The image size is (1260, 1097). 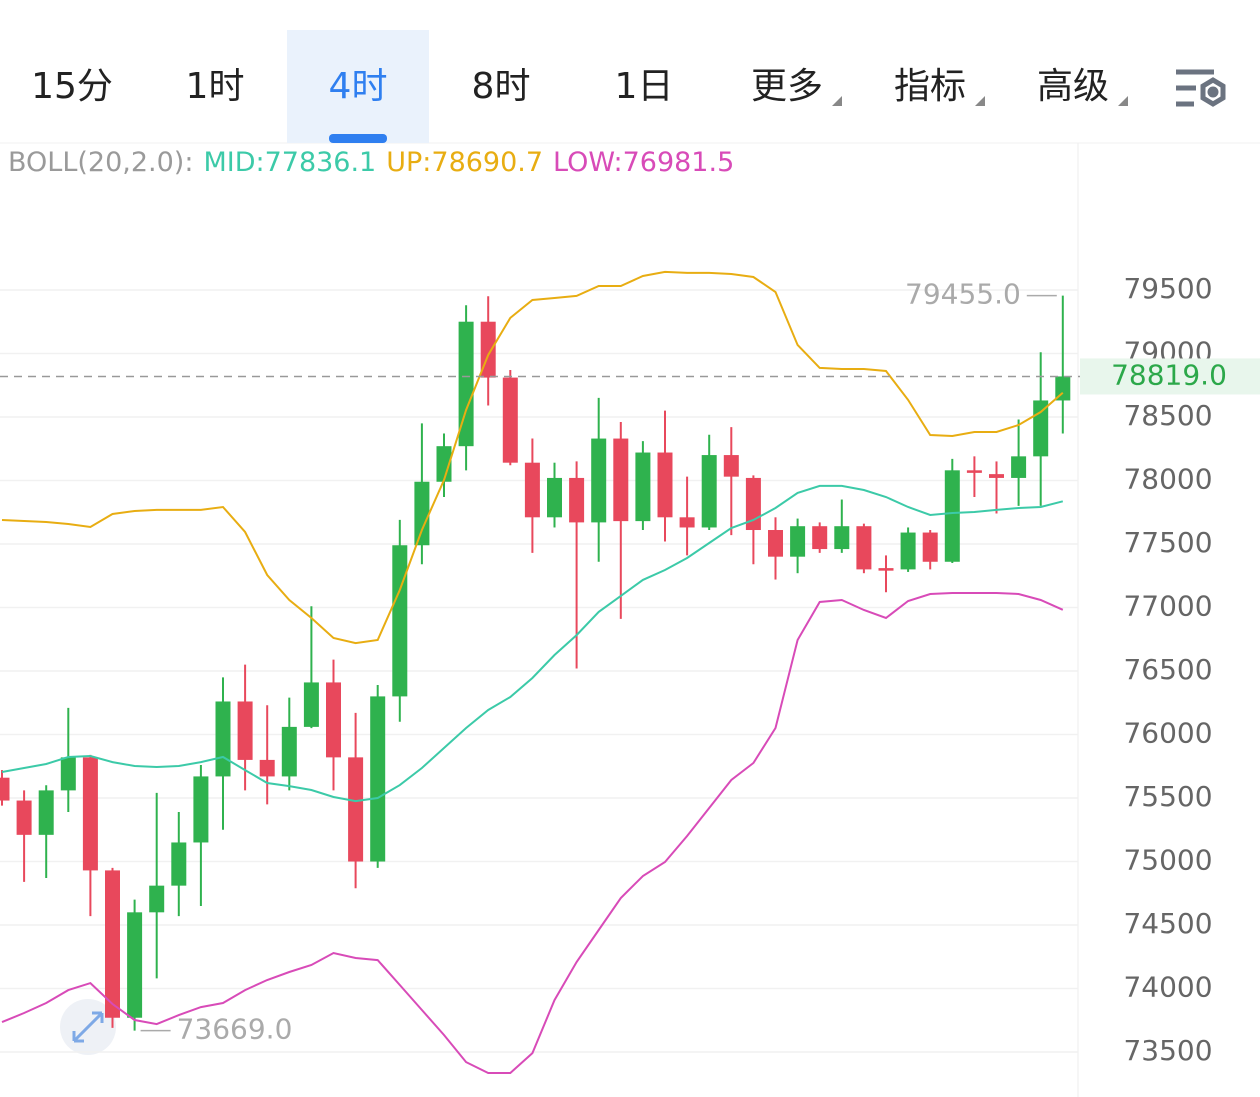 I want to click on tab: 4时, so click(x=358, y=86).